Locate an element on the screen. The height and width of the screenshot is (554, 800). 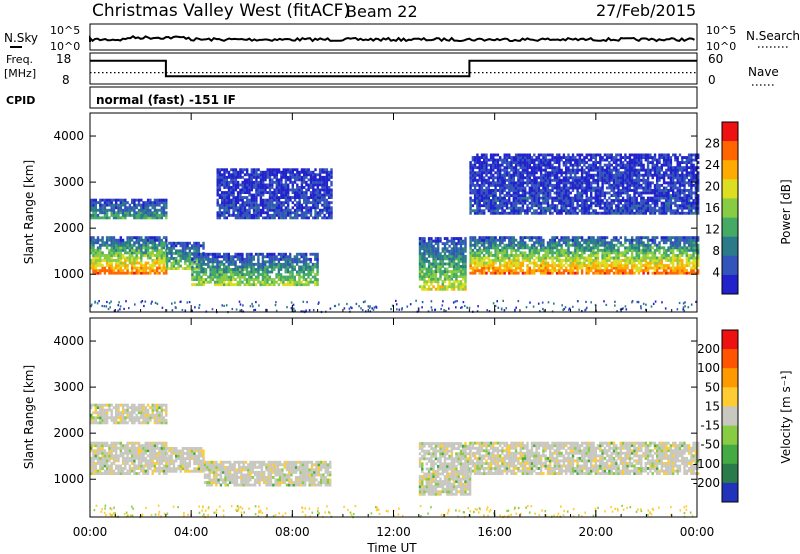
station-title: Christmas Valley West (fitACF) is located at coordinates (221, 11).